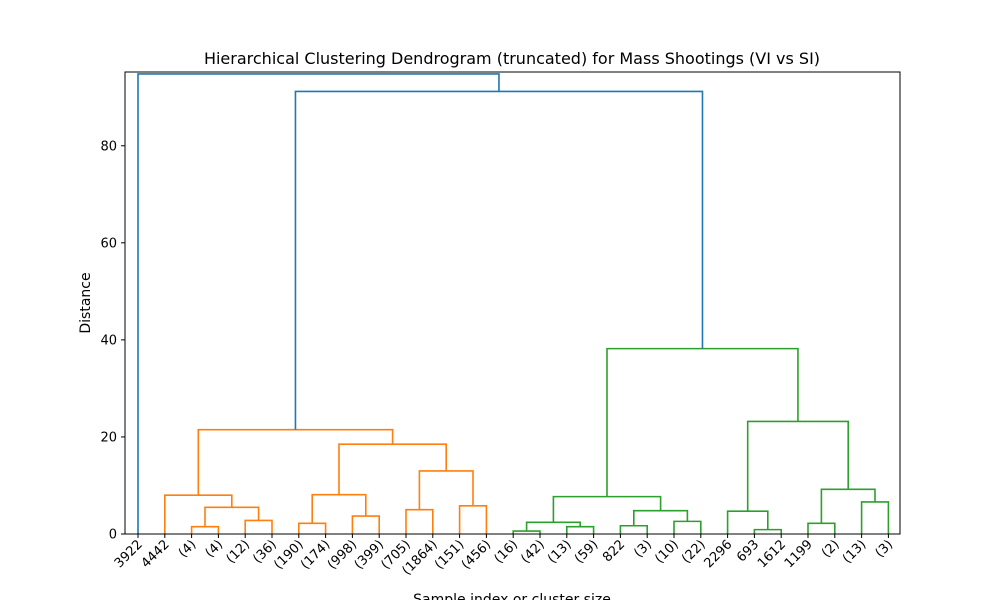 This screenshot has height=605, width=1000. I want to click on y-tick-label: 60, so click(108, 243).